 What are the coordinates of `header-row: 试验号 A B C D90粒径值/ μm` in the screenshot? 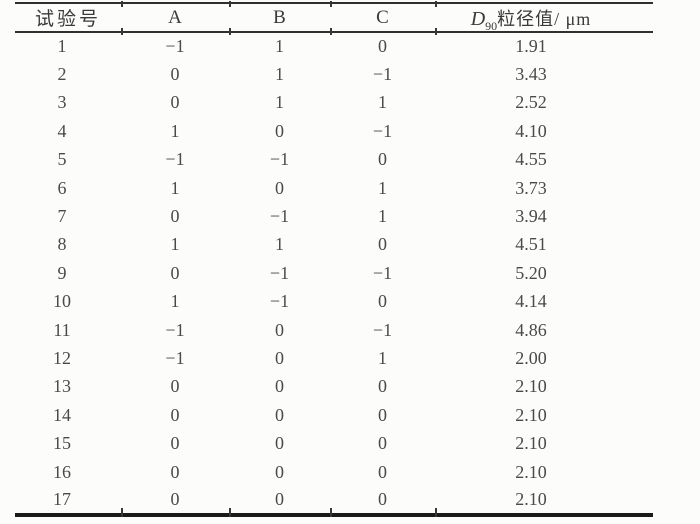 It's located at (334, 18).